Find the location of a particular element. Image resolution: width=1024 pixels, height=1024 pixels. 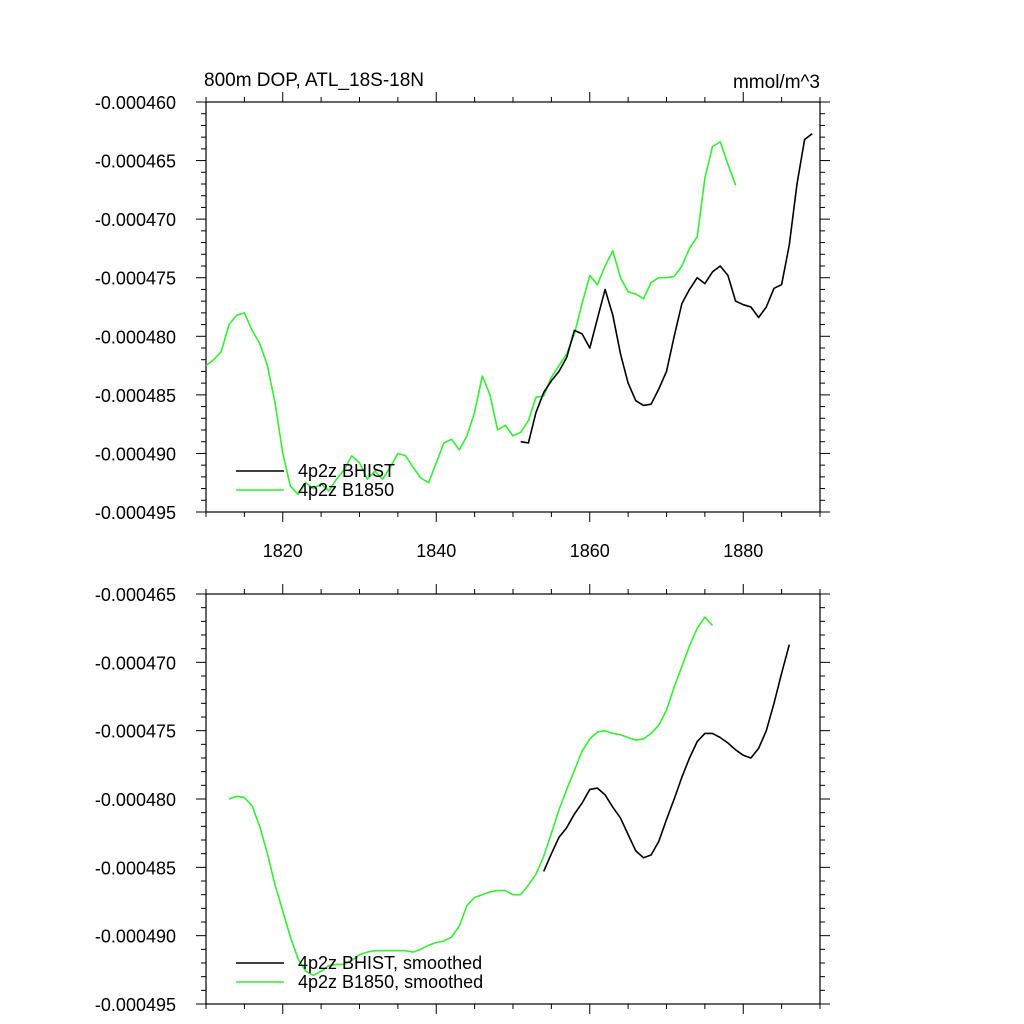

x-tick-label: 1880 is located at coordinates (743, 551).